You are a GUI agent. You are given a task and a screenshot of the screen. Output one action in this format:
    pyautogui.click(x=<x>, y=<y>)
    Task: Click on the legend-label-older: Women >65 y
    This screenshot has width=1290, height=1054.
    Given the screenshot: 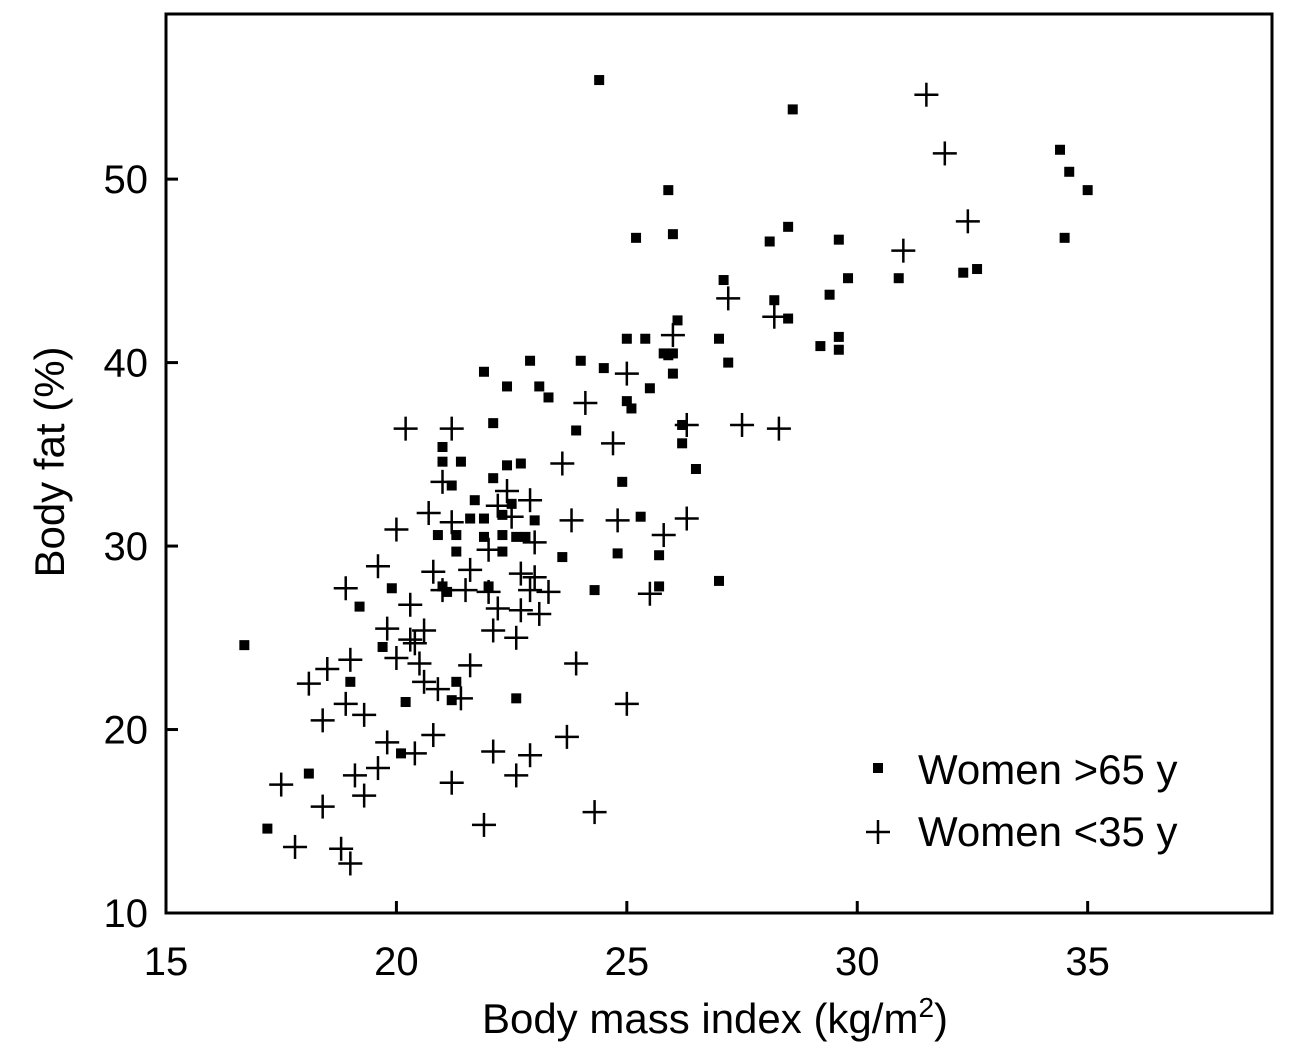 What is the action you would take?
    pyautogui.click(x=1048, y=769)
    